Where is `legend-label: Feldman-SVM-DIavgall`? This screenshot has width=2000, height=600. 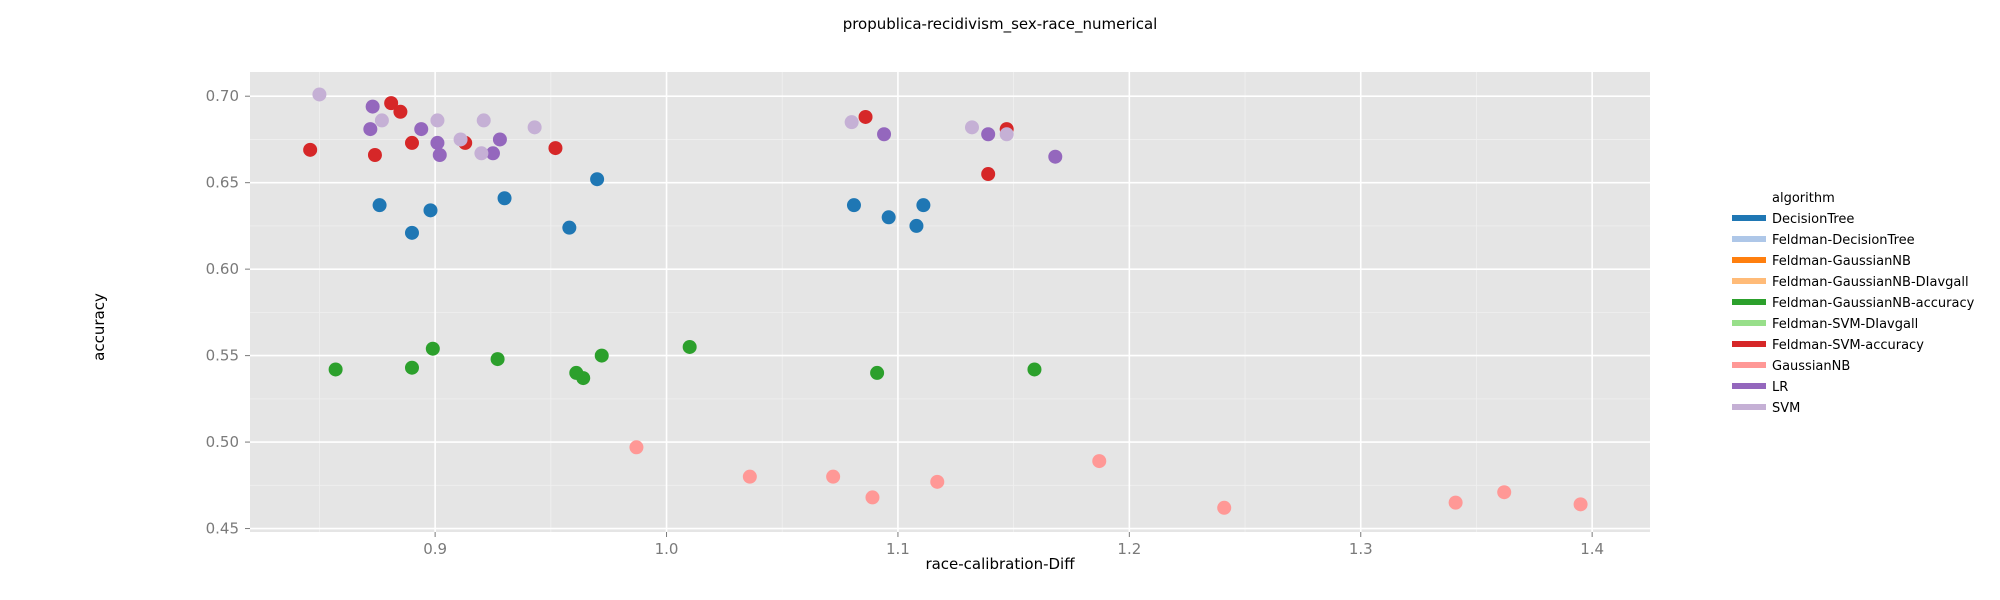
legend-label: Feldman-SVM-DIavgall is located at coordinates (1845, 324).